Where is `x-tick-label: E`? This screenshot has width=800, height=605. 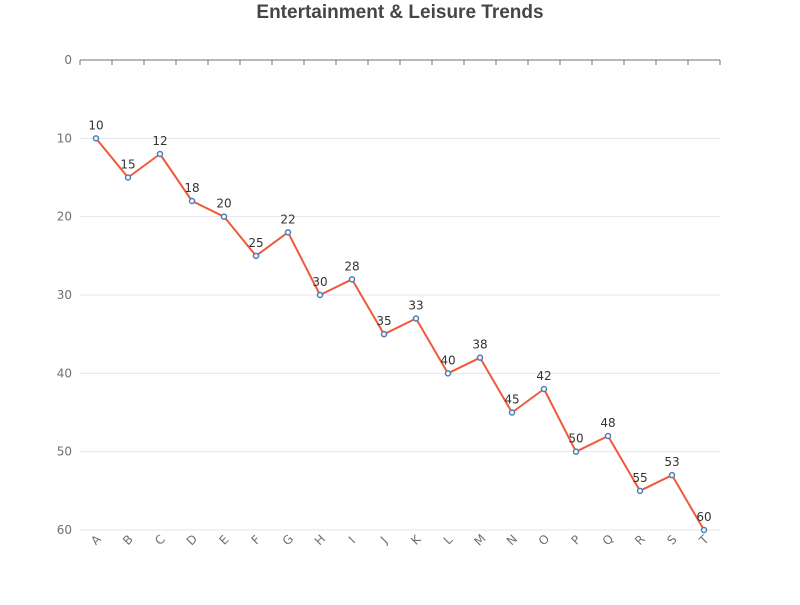
x-tick-label: E is located at coordinates (223, 539).